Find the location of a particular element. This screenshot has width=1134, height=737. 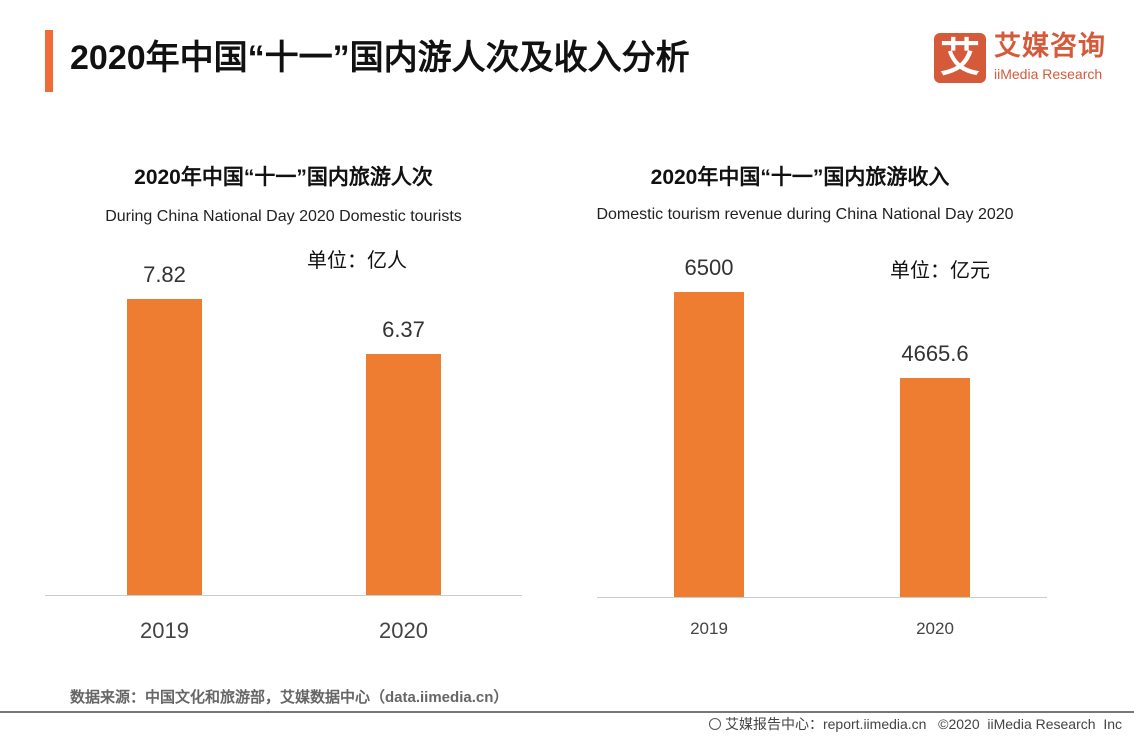

value-label: 7.82 is located at coordinates (164, 274).